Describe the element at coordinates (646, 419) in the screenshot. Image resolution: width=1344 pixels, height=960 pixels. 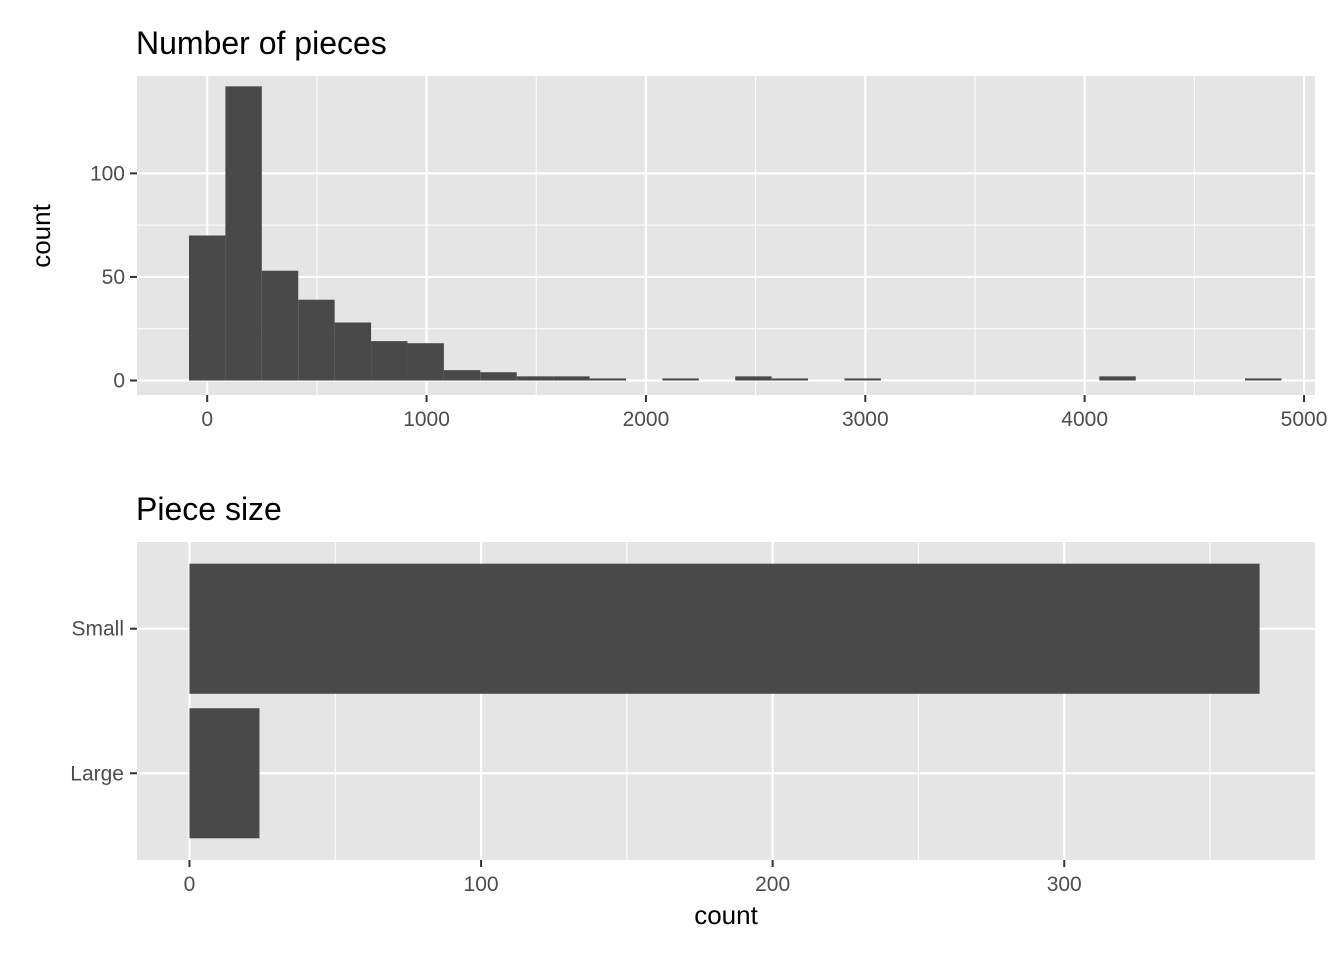
I see `histogram-x-tick-label: 2000` at that location.